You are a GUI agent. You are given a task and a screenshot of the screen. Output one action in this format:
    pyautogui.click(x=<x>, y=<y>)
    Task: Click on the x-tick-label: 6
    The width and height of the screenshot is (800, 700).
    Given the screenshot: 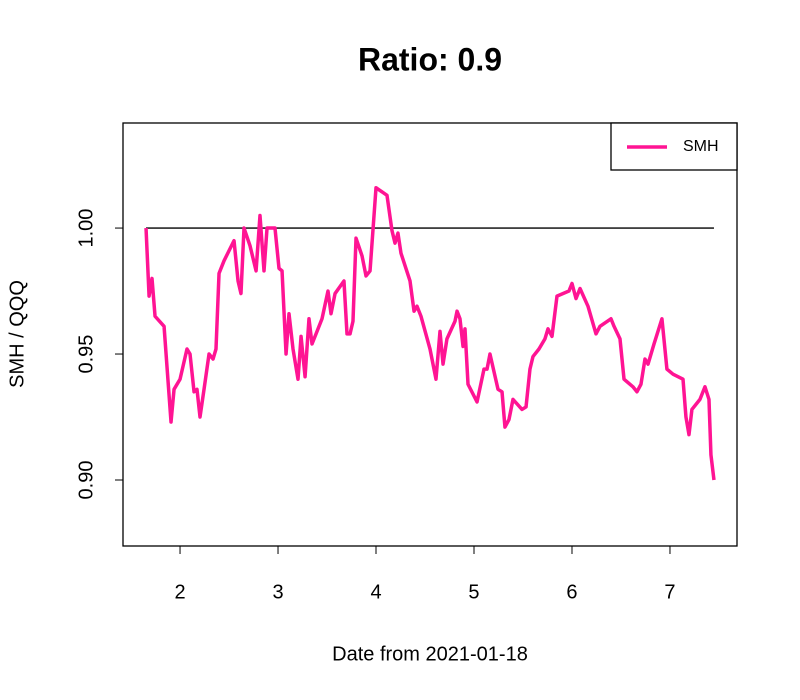 What is the action you would take?
    pyautogui.click(x=571, y=592)
    